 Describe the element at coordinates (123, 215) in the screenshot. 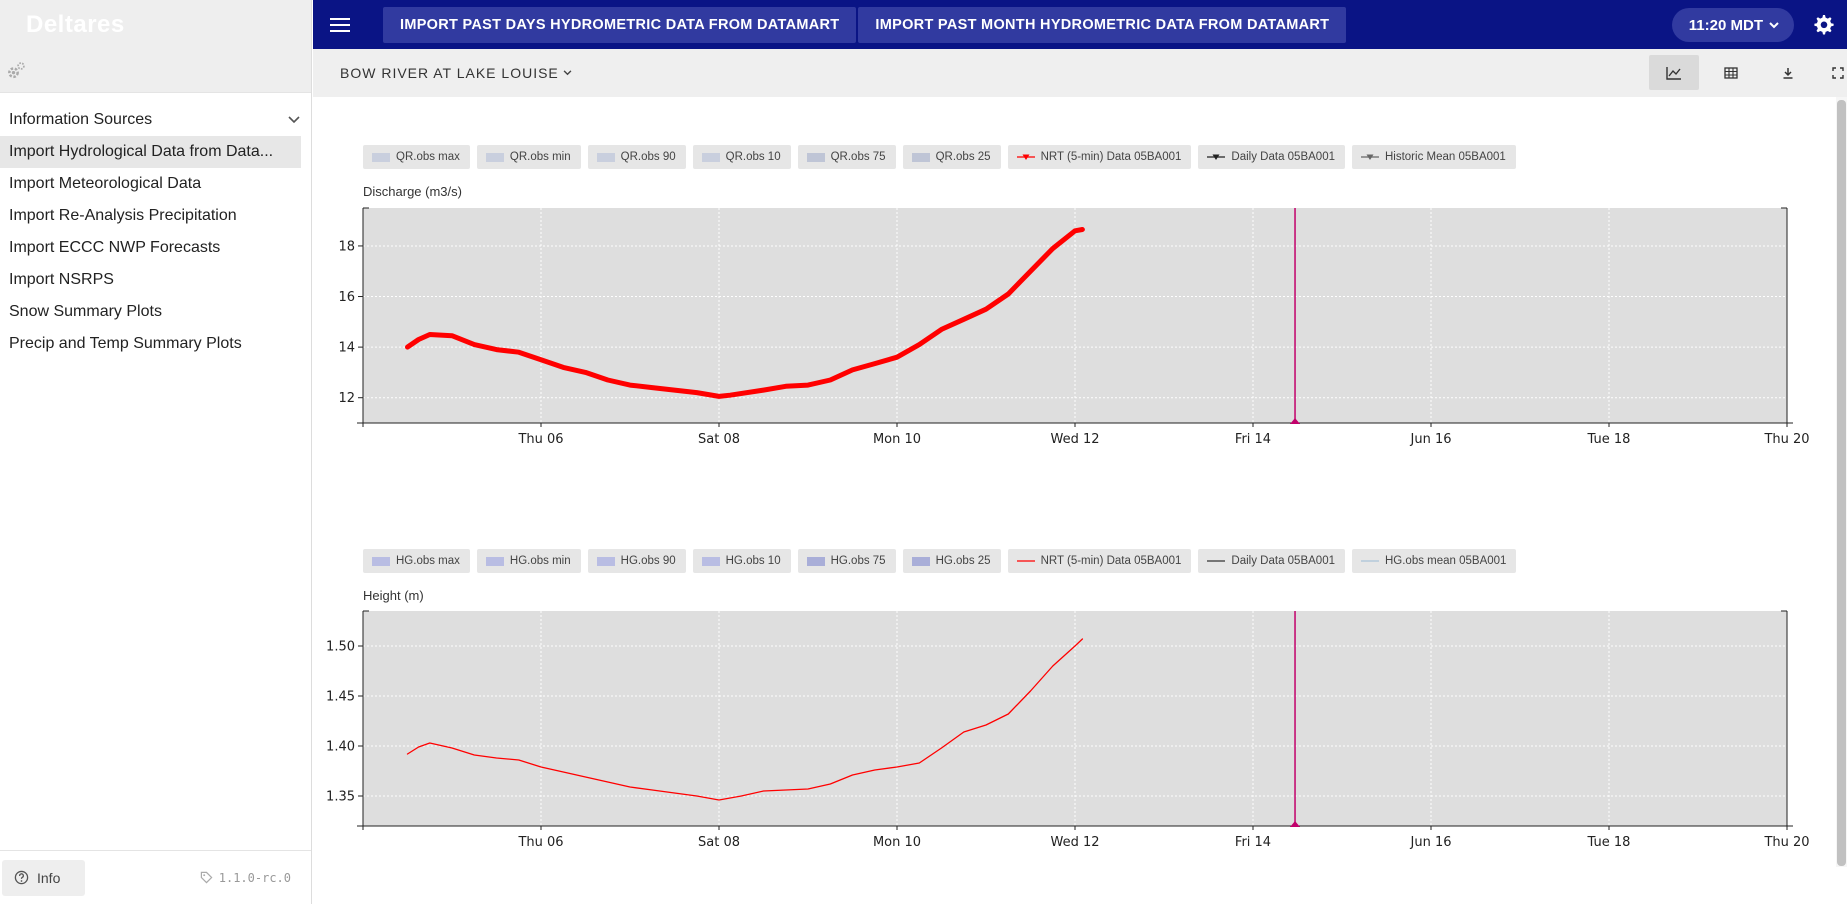

I see `sidebar-item-label: Import Re-Analysis Precipitation` at that location.